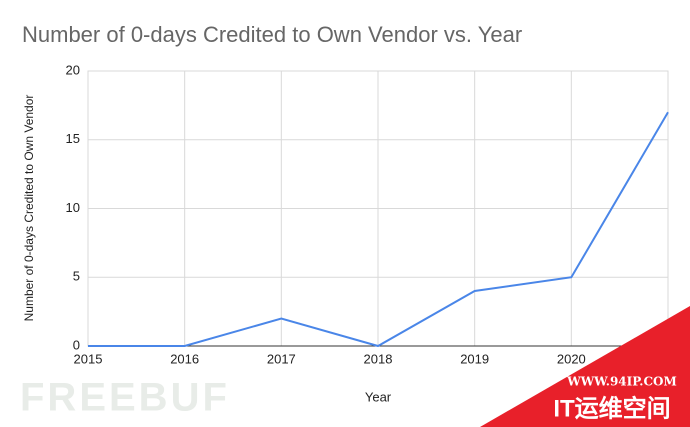 This screenshot has height=427, width=690. I want to click on x-tick-label: 2015, so click(88, 358).